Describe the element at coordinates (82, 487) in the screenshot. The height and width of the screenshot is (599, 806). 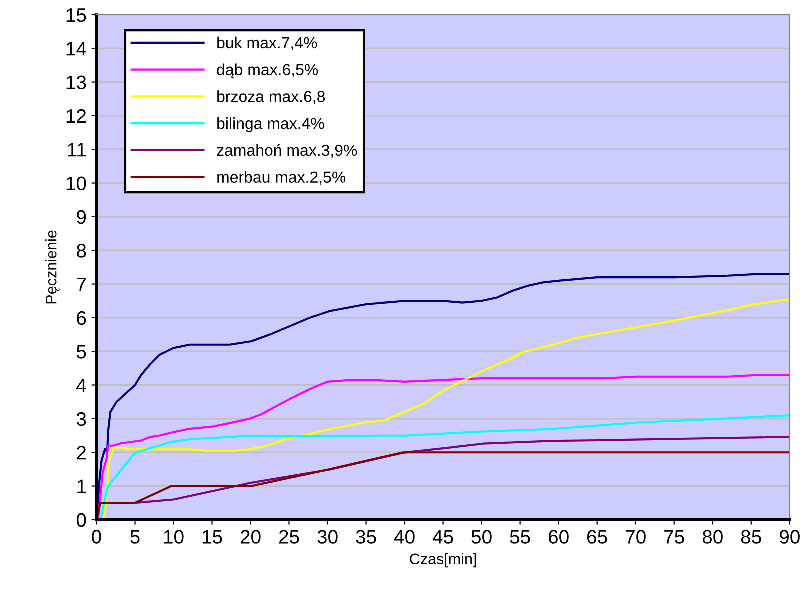
I see `y-tick-label: 1` at that location.